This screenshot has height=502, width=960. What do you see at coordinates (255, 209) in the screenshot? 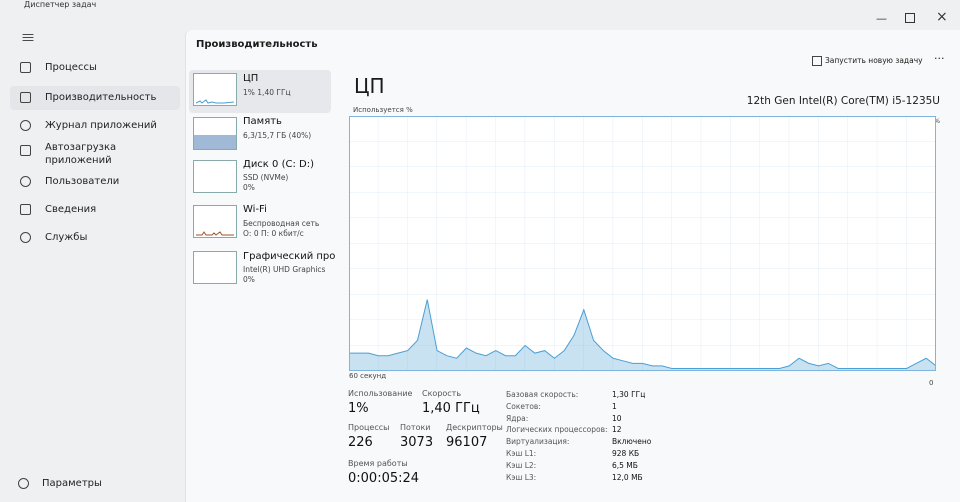
I see `resource-name: Wi-Fi` at bounding box center [255, 209].